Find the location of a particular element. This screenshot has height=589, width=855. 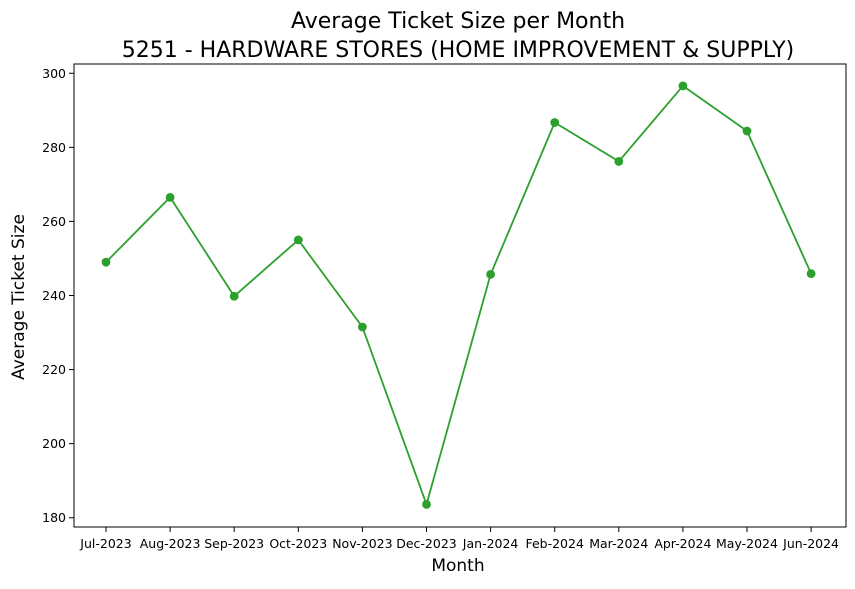

x-tick-label: Feb-2024 is located at coordinates (554, 543).